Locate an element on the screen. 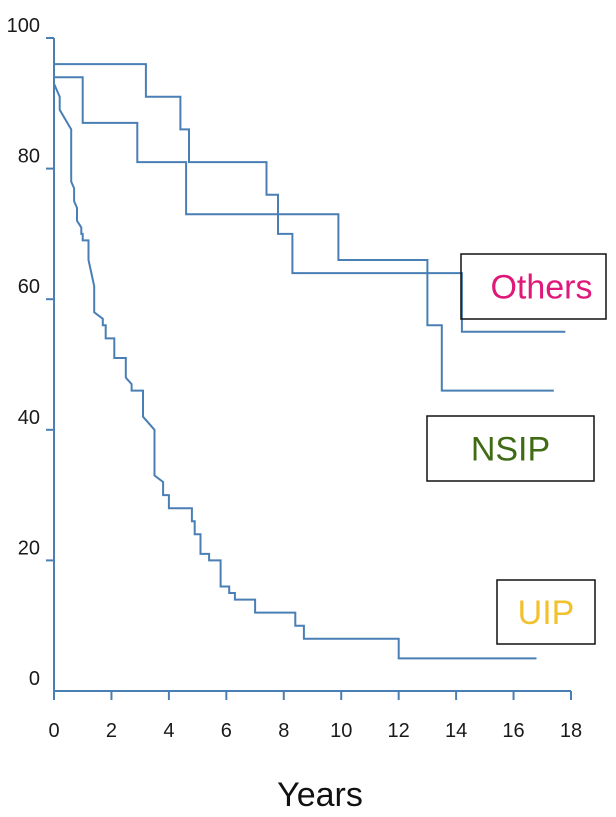 Image resolution: width=616 pixels, height=817 pixels. x-axis-title: Years is located at coordinates (320, 795).